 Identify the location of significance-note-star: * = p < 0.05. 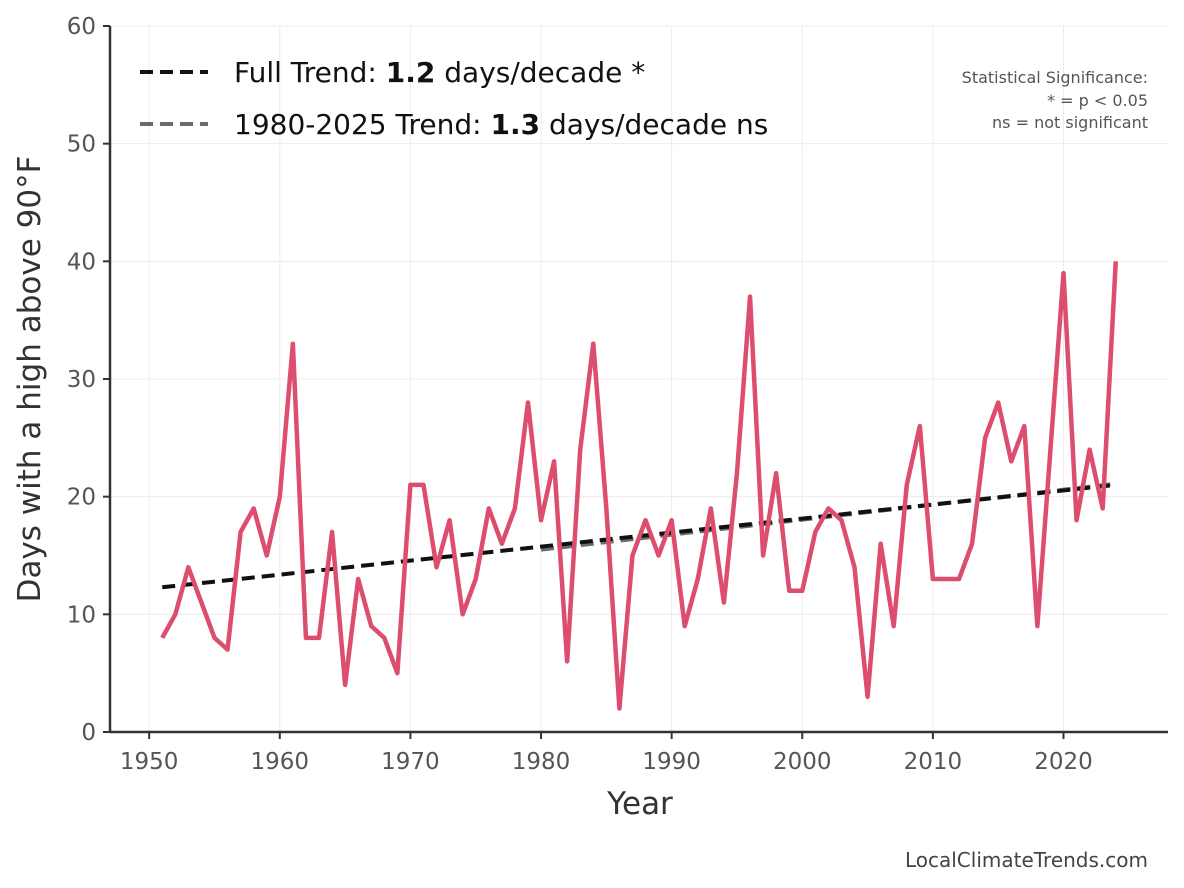
(1097, 100).